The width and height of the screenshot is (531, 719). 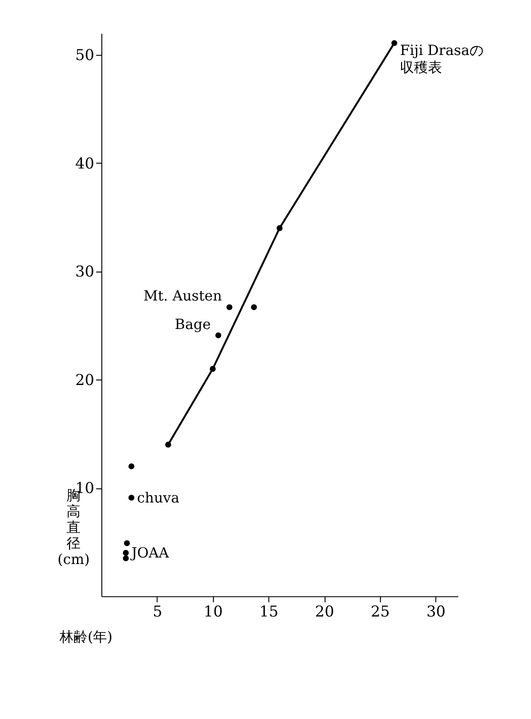 I want to click on x-tick-label: 15, so click(x=268, y=611).